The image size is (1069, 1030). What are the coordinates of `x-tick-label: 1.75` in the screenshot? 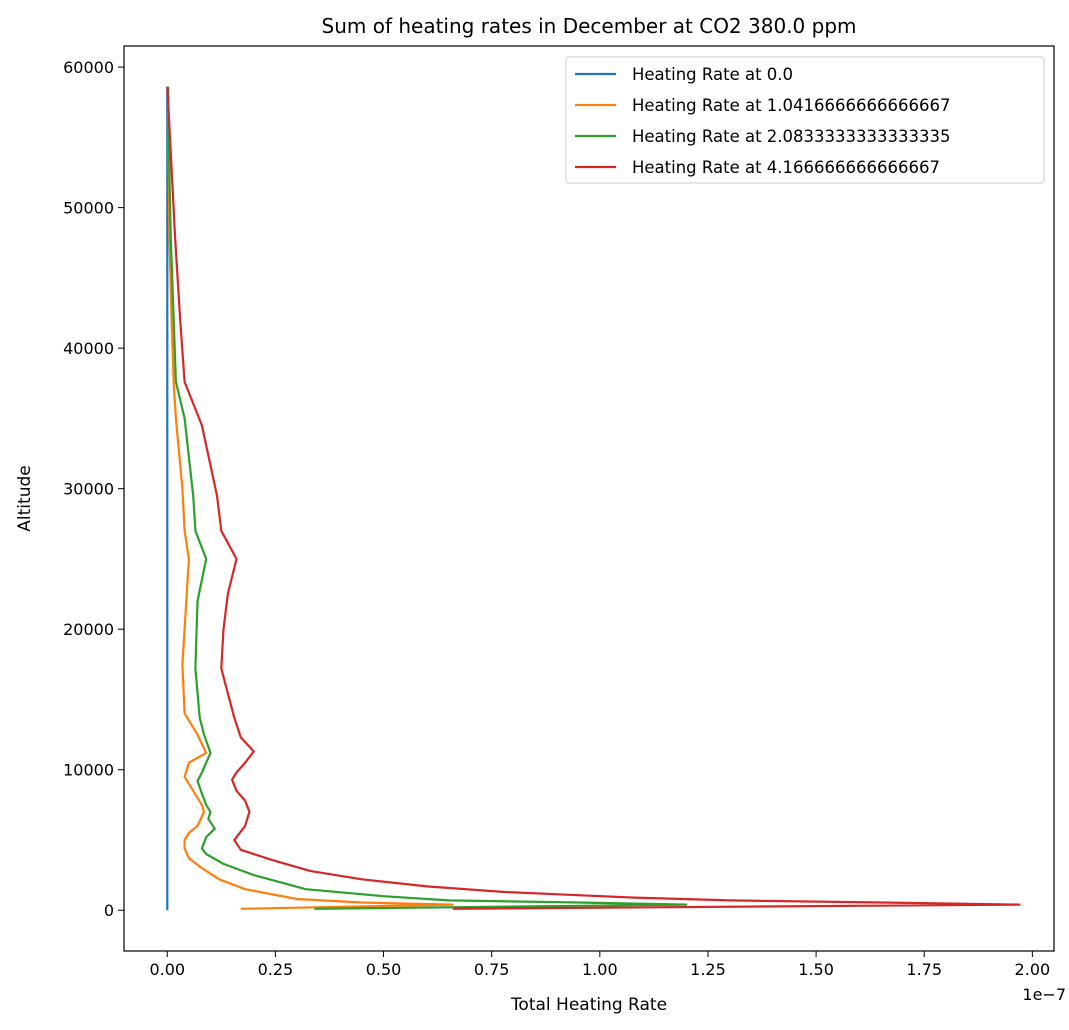 It's located at (924, 969).